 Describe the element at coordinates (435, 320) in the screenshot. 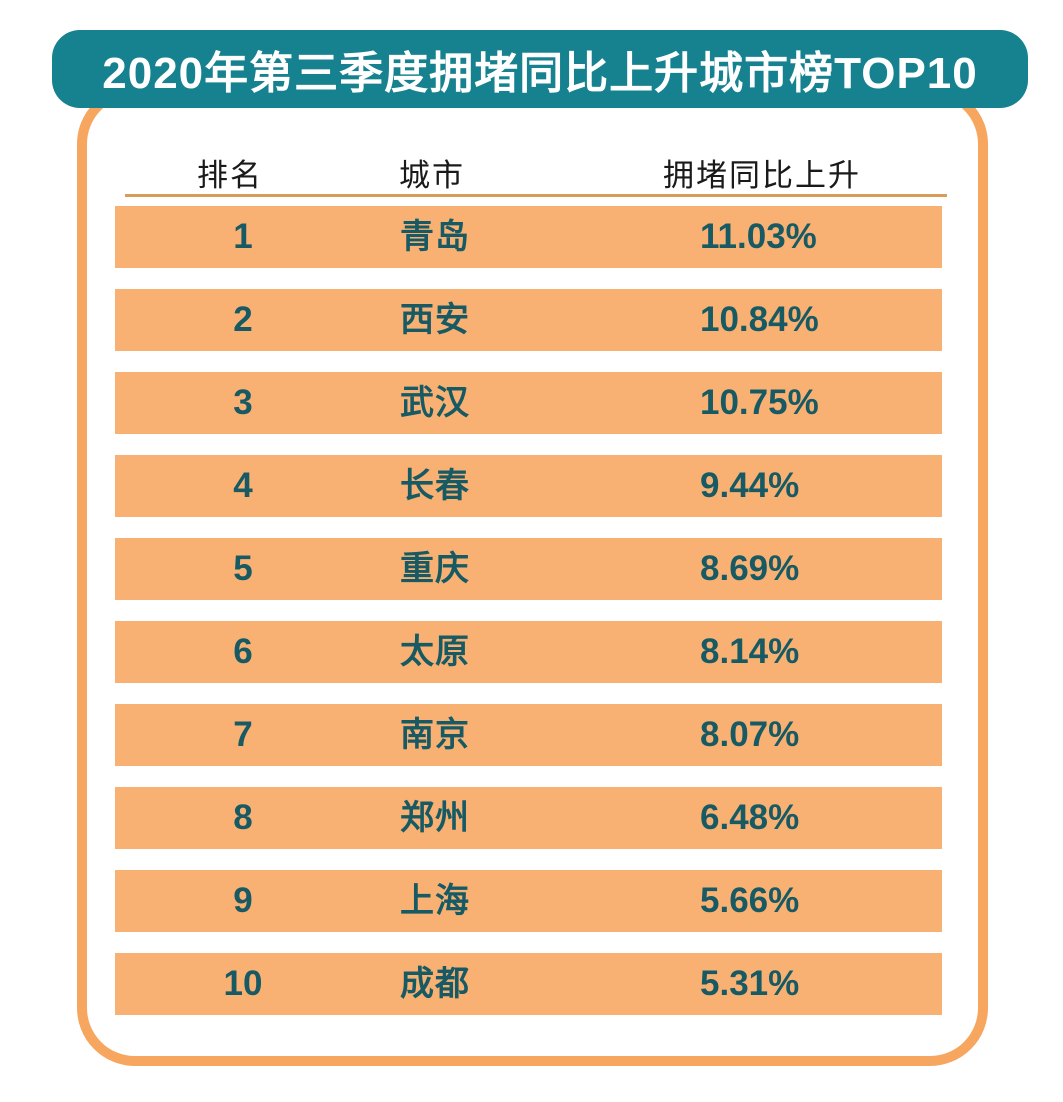

I see `city-cell: 西安` at that location.